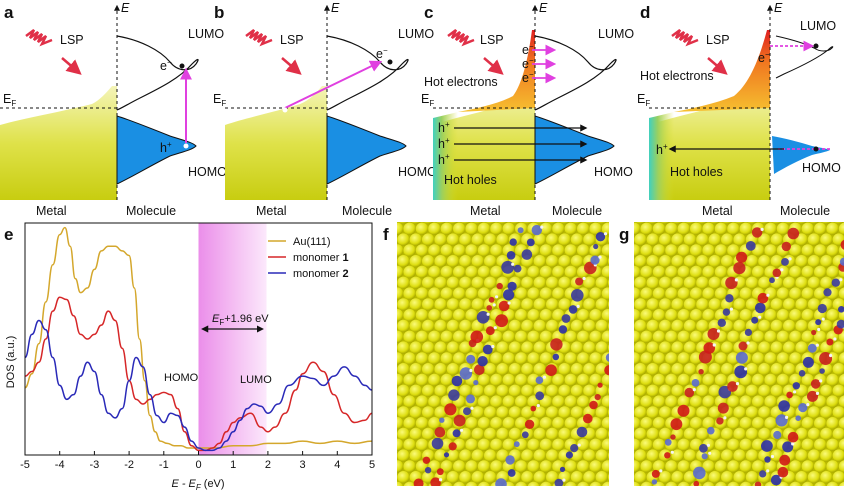  What do you see at coordinates (662, 149) in the screenshot?
I see `hole-label: h+` at bounding box center [662, 149].